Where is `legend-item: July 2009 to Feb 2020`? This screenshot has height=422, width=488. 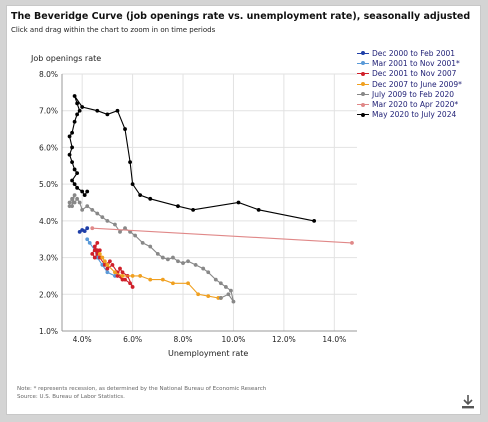
legend-item: July 2009 to Feb 2020 is located at coordinates (409, 94).